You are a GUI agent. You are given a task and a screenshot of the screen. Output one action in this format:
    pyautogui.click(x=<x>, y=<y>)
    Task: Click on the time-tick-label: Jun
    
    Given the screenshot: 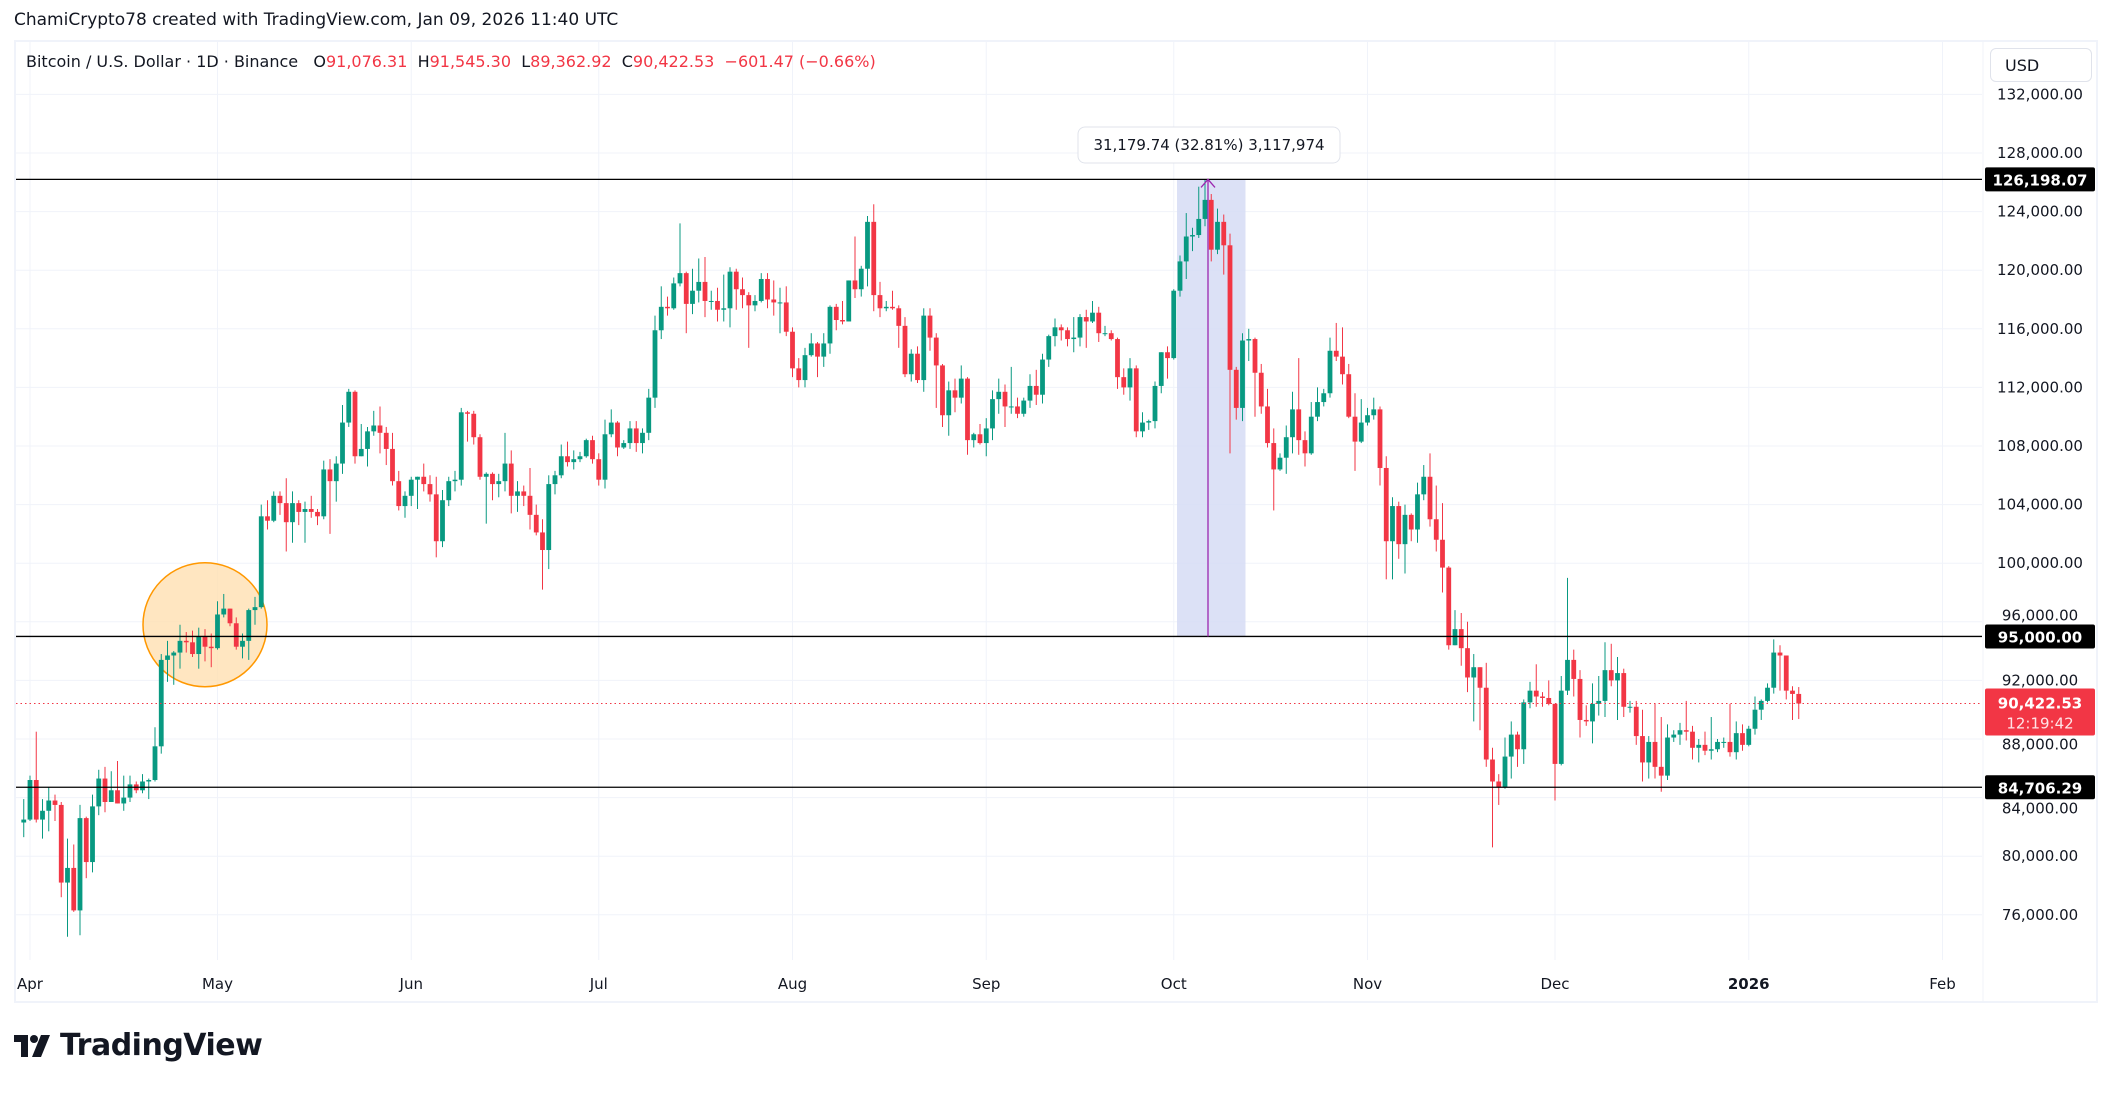 What is the action you would take?
    pyautogui.click(x=411, y=984)
    